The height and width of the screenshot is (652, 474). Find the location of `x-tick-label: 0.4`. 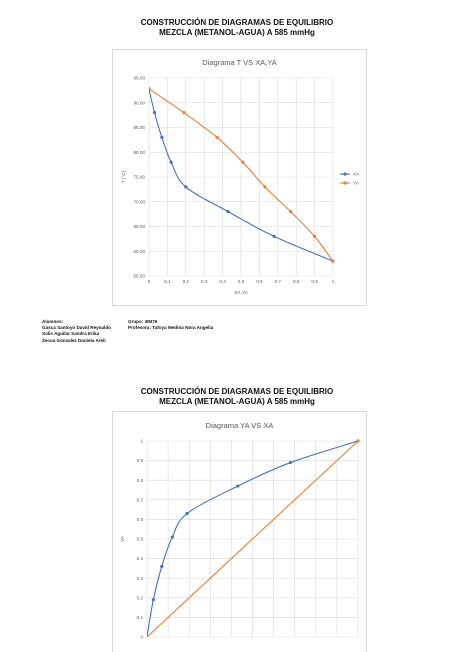

x-tick-label: 0.4 is located at coordinates (222, 281).